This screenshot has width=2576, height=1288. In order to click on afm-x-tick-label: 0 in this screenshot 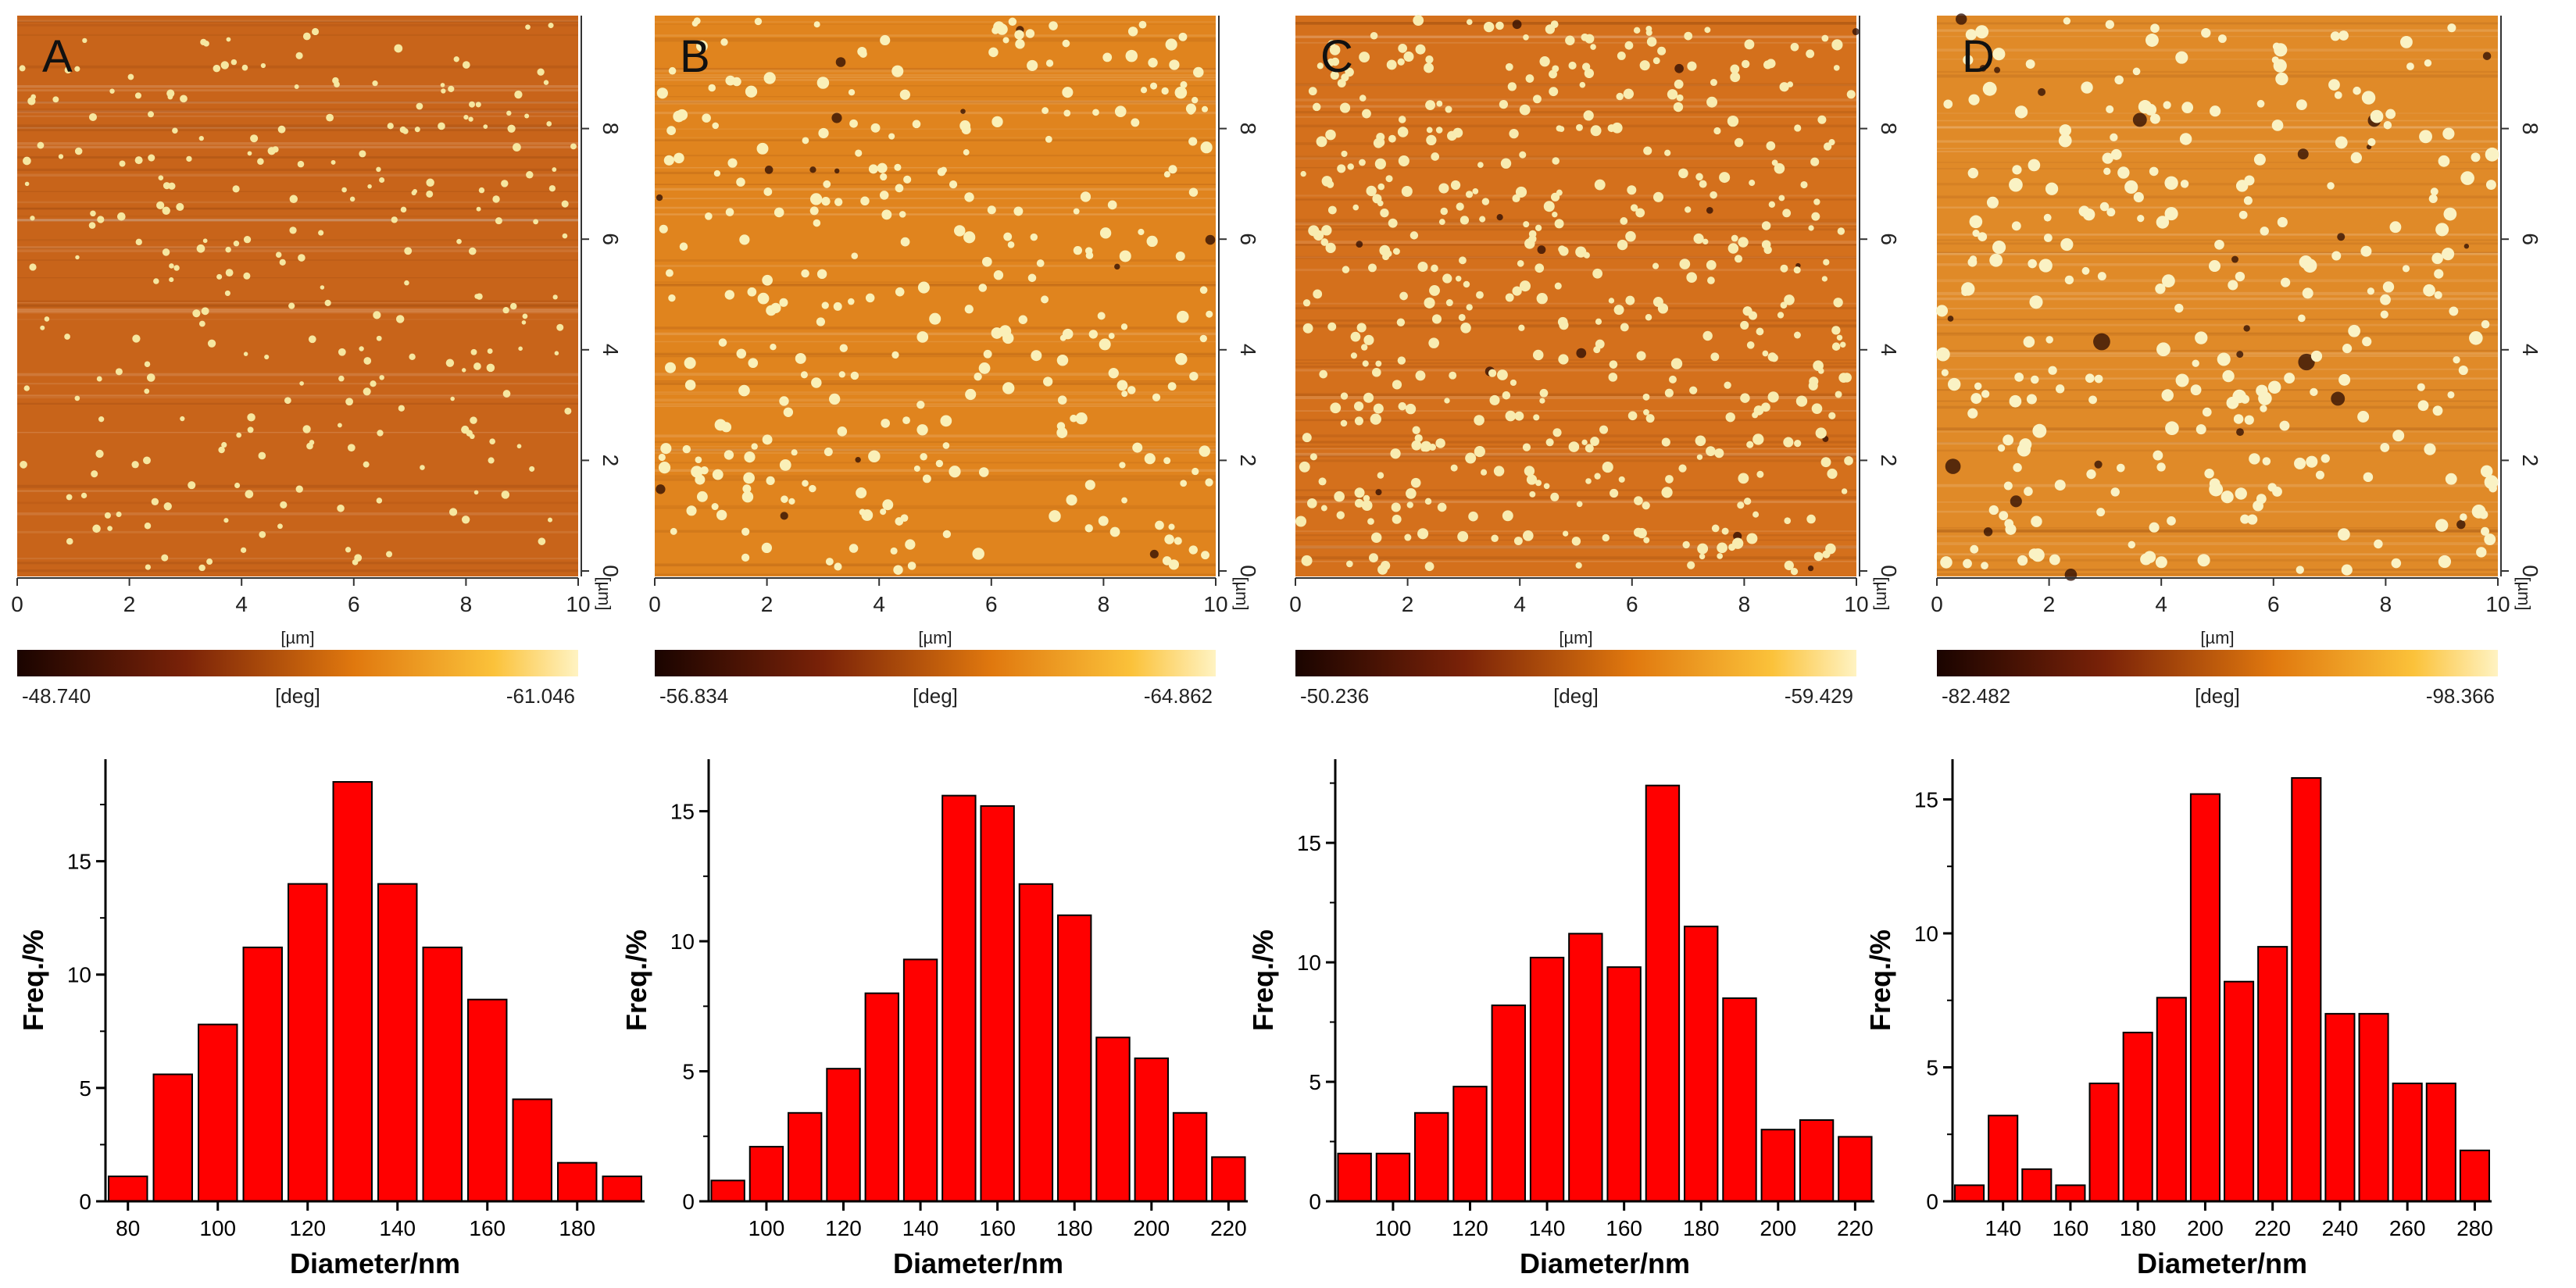, I will do `click(17, 604)`.